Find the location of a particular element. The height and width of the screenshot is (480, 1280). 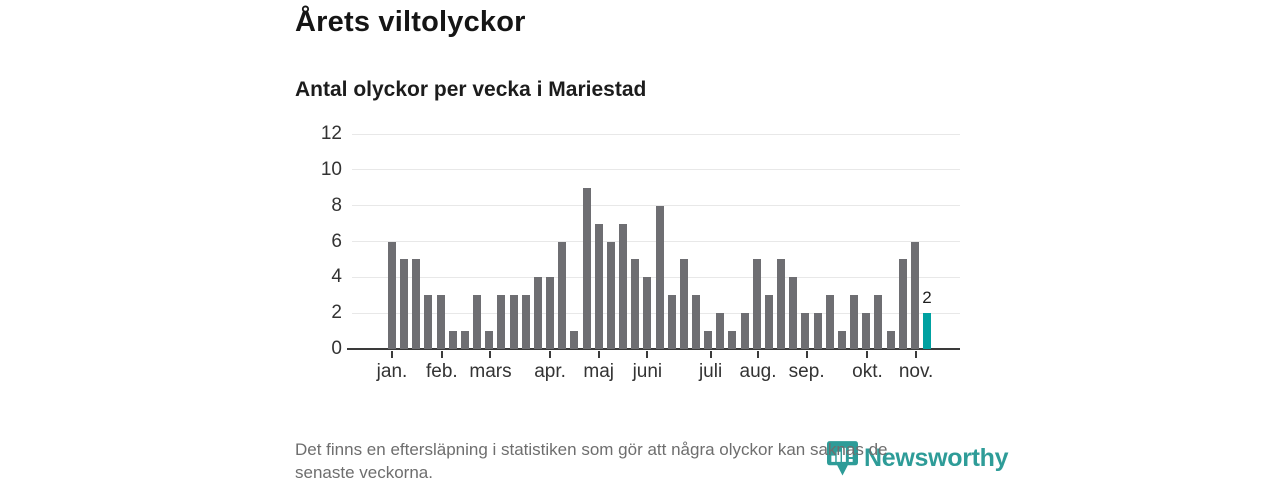

x-axis-month-label-mars: mars is located at coordinates (490, 371).